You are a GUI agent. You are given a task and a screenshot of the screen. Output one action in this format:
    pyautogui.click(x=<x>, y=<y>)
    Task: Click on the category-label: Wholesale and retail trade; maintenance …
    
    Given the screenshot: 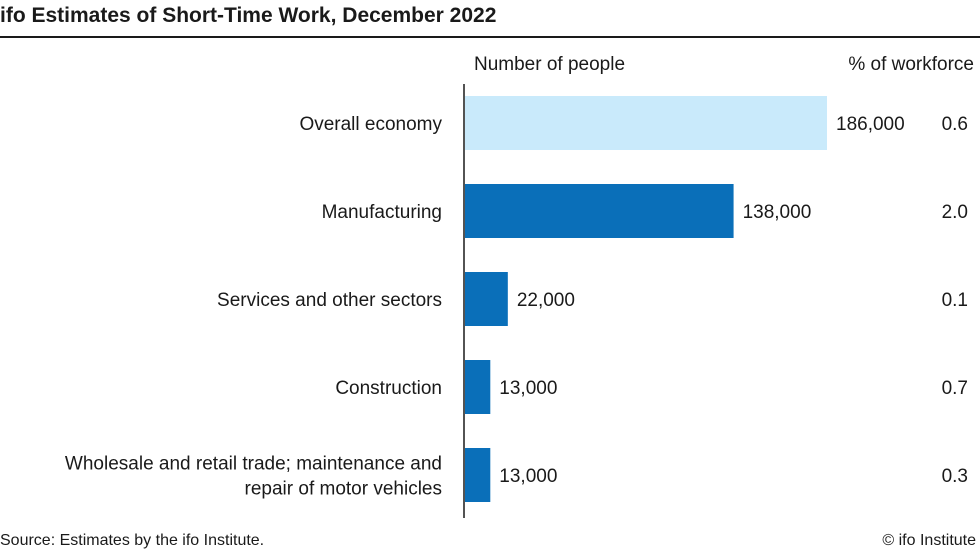 What is the action you would take?
    pyautogui.click(x=253, y=464)
    